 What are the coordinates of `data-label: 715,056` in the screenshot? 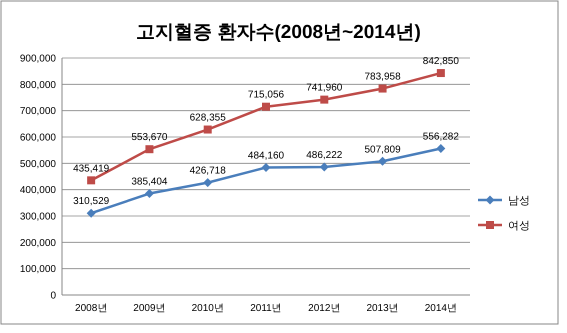 It's located at (266, 95).